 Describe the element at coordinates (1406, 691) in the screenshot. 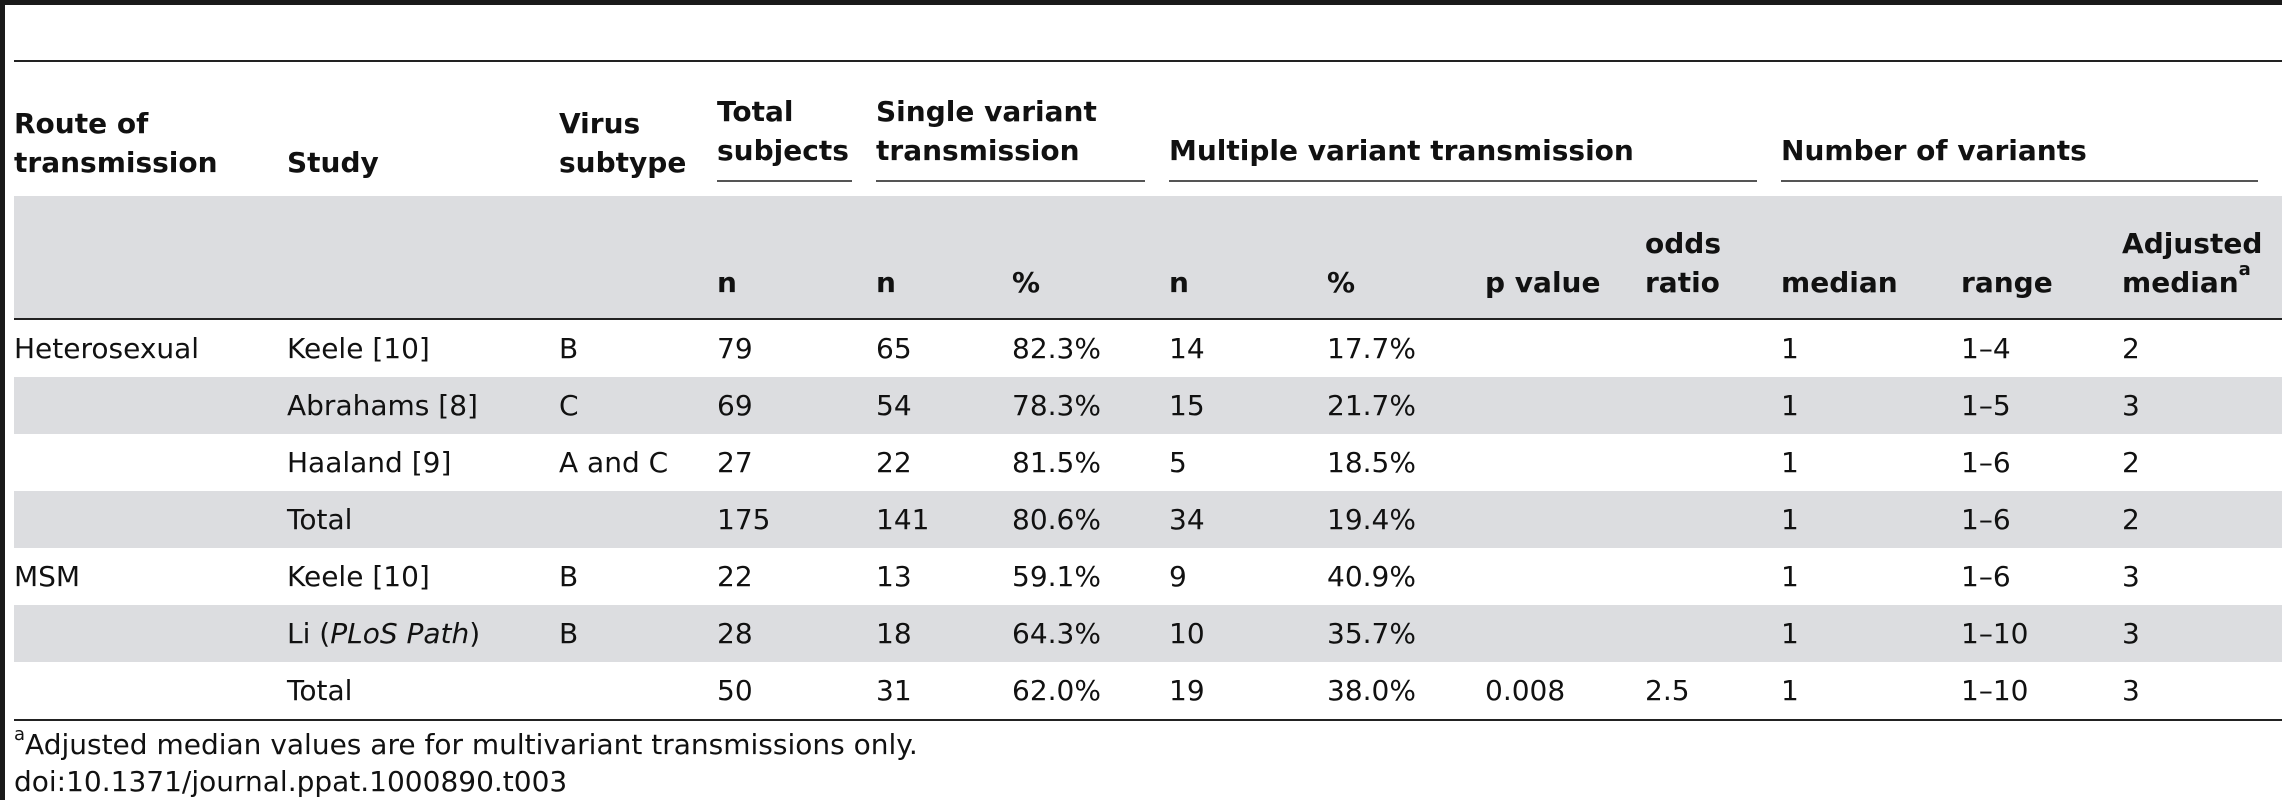

I see `cell-multi-pct: 38.0%` at that location.